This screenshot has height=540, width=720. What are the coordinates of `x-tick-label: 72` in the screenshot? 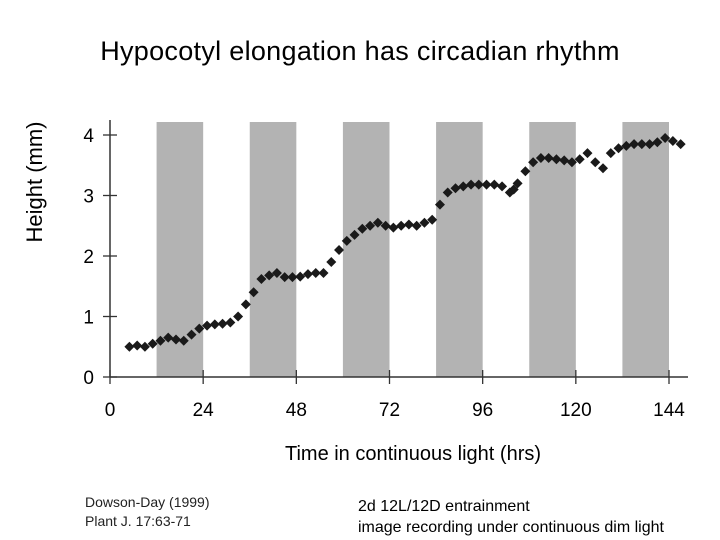 It's located at (389, 410).